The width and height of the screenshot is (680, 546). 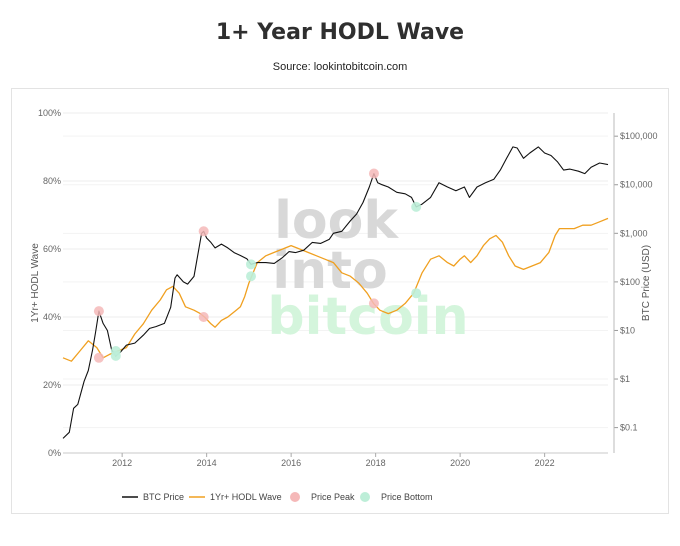 What do you see at coordinates (163, 497) in the screenshot?
I see `legend-label-0: BTC Price` at bounding box center [163, 497].